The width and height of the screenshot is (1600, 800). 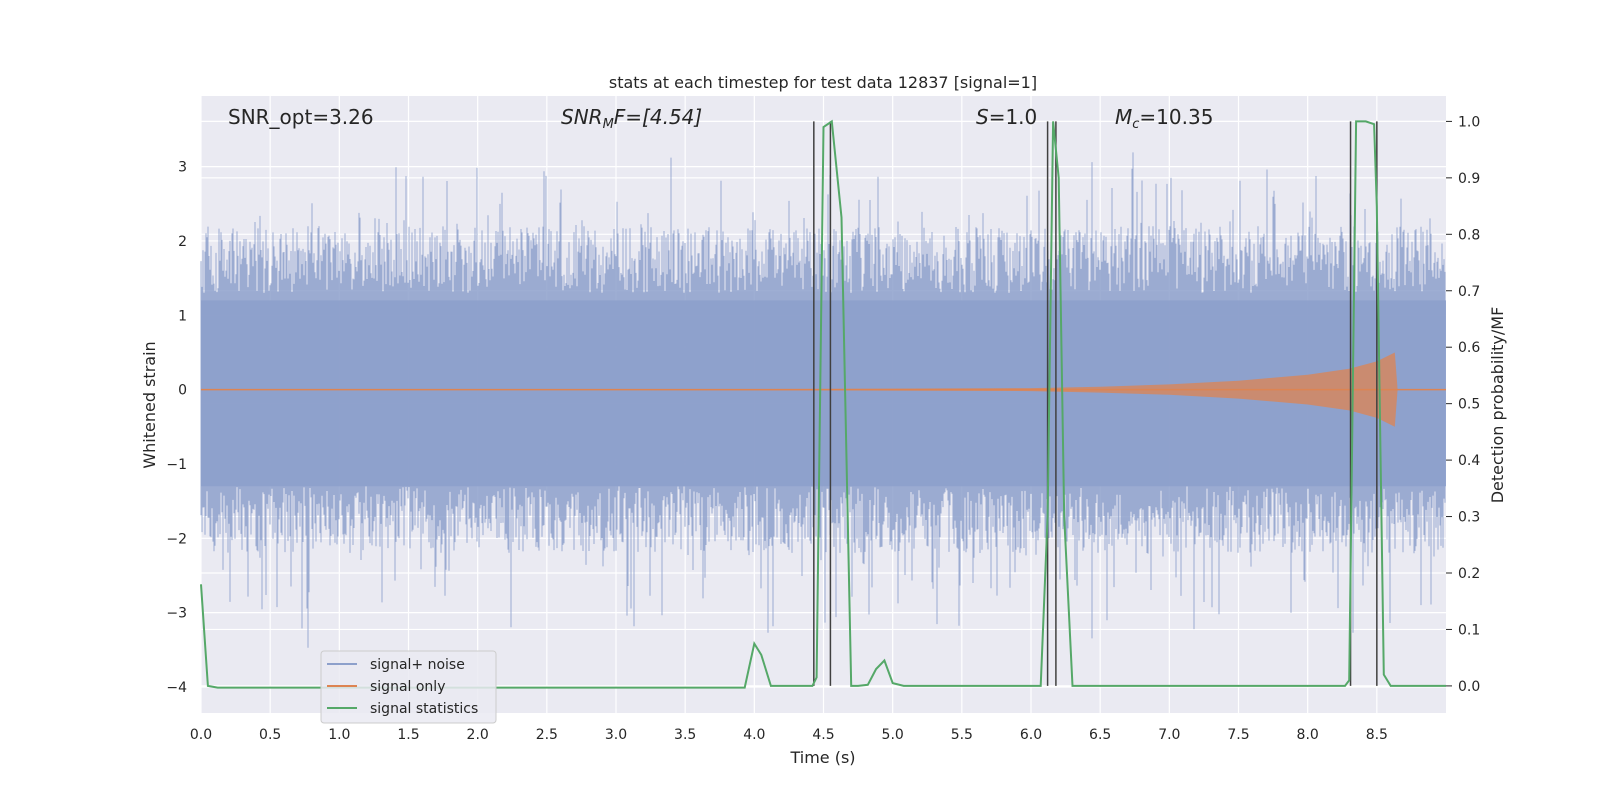 I want to click on right-y-tick-labels: 0.0 0.1 0.2 0.3 0.4 0.5 0.6 0.7 0.8 0.9 1.0, so click(x=1463, y=404).